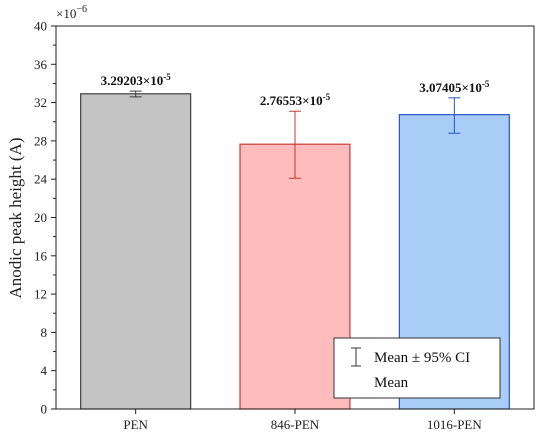 This screenshot has width=550, height=437. What do you see at coordinates (295, 100) in the screenshot?
I see `data-label-2: 2.76553×10⁻⁵` at bounding box center [295, 100].